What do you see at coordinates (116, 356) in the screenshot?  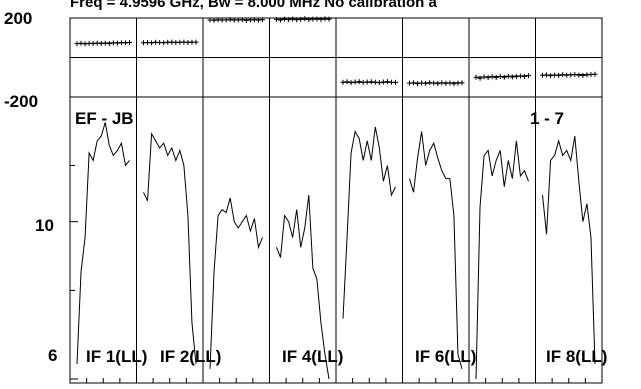 I see `if-label: IF 1(LL)` at bounding box center [116, 356].